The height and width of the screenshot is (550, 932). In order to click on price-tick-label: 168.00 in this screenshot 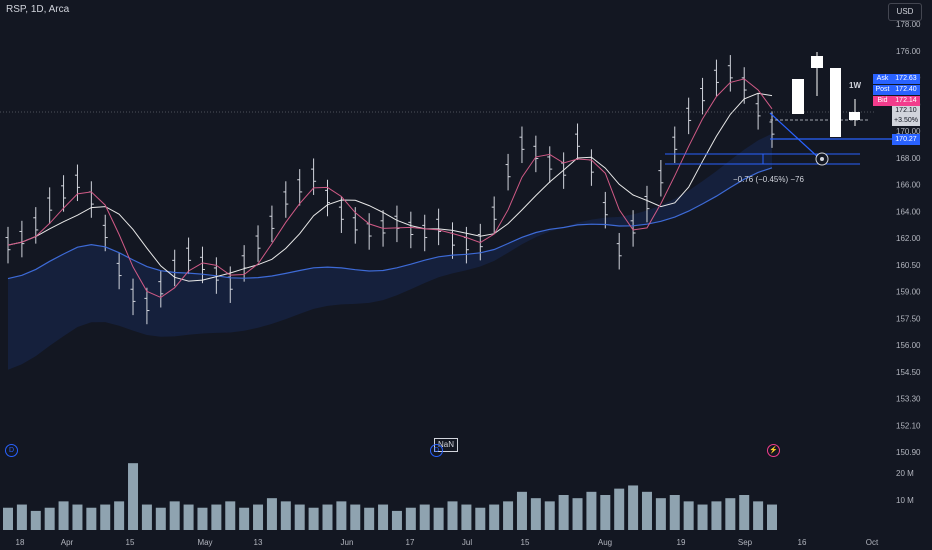, I will do `click(908, 158)`.